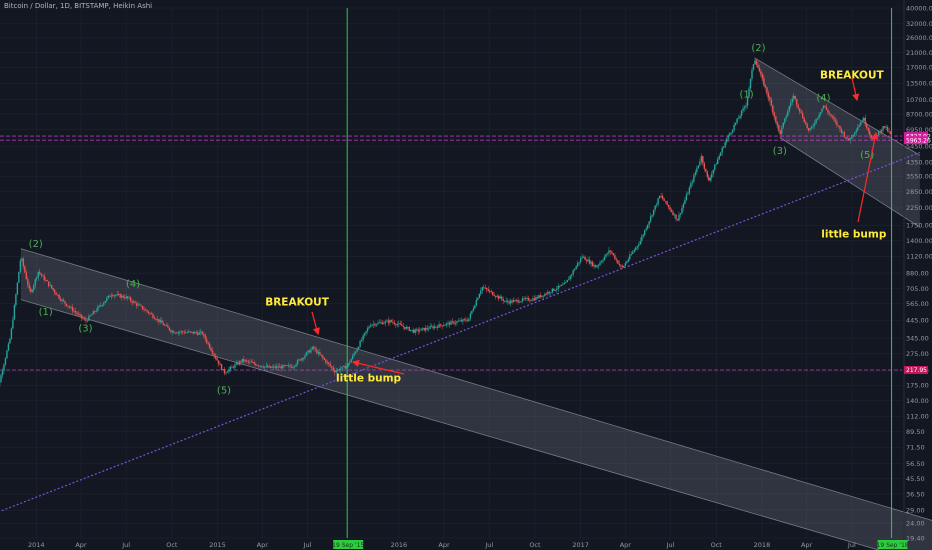  What do you see at coordinates (917, 289) in the screenshot?
I see `y-tick-label: 705.00` at bounding box center [917, 289].